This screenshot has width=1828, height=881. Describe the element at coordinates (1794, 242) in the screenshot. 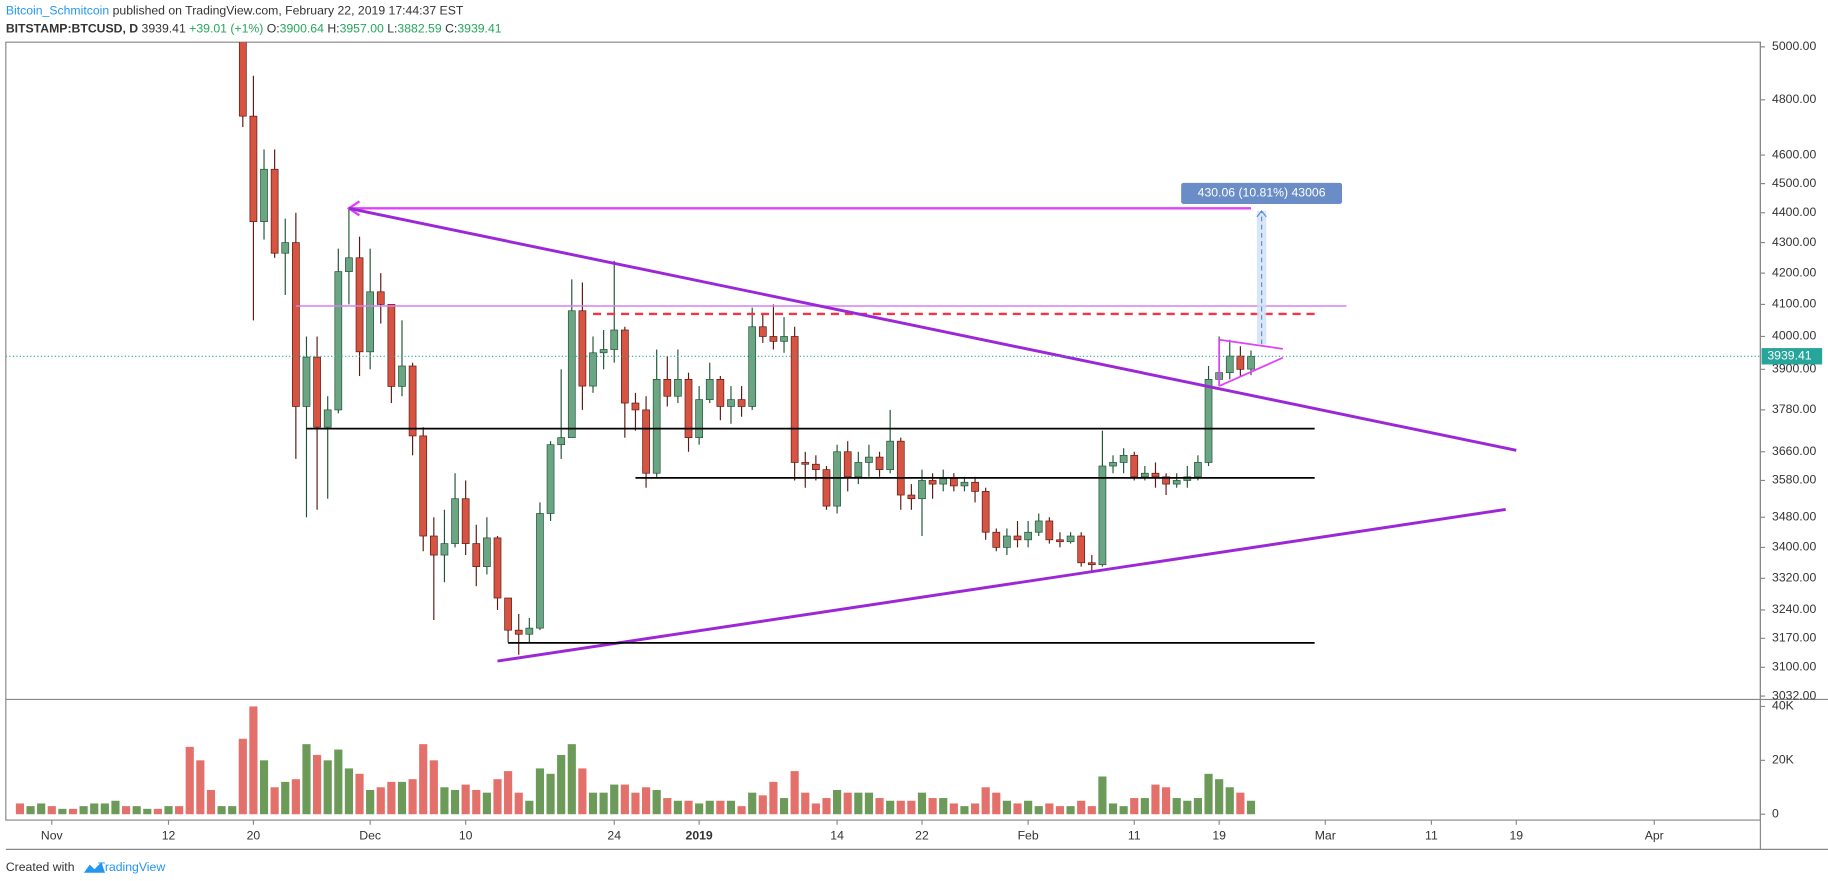

I see `y-tick-label: 4300.00` at that location.